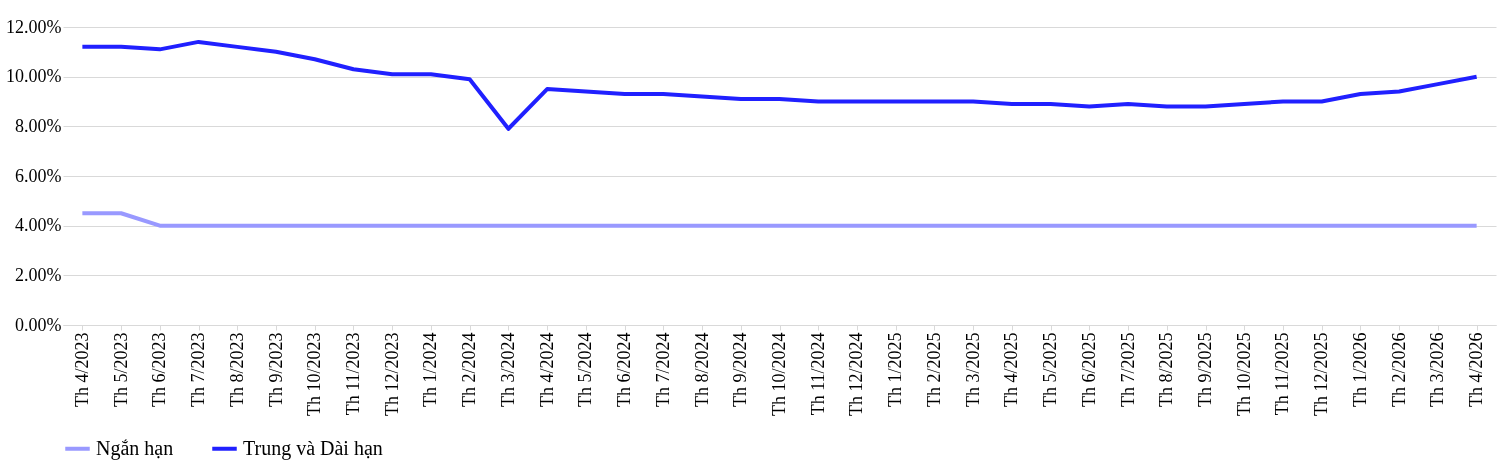  Describe the element at coordinates (38, 225) in the screenshot. I see `y-tick-label: 4.00%` at that location.